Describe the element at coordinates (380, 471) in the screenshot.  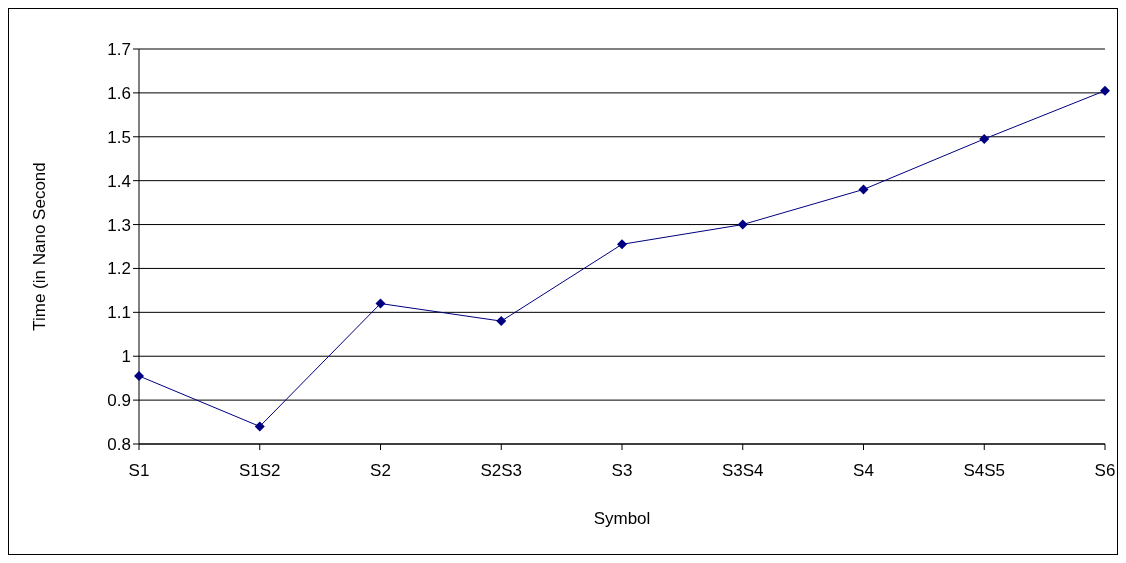
I see `x-tick-label: S2` at that location.